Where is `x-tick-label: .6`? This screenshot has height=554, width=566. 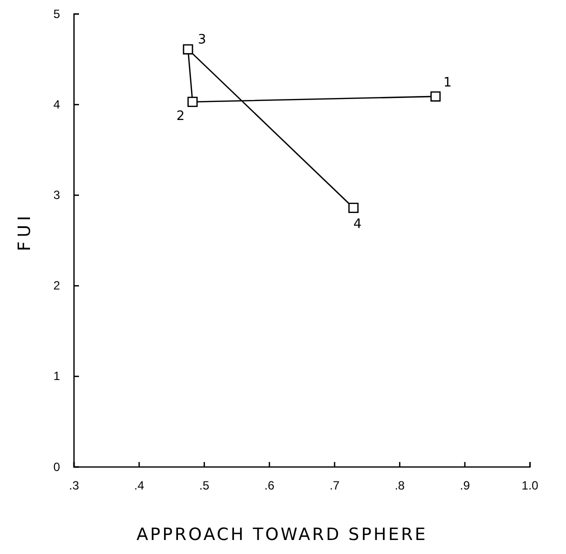
x-tick-label: .6 is located at coordinates (269, 485).